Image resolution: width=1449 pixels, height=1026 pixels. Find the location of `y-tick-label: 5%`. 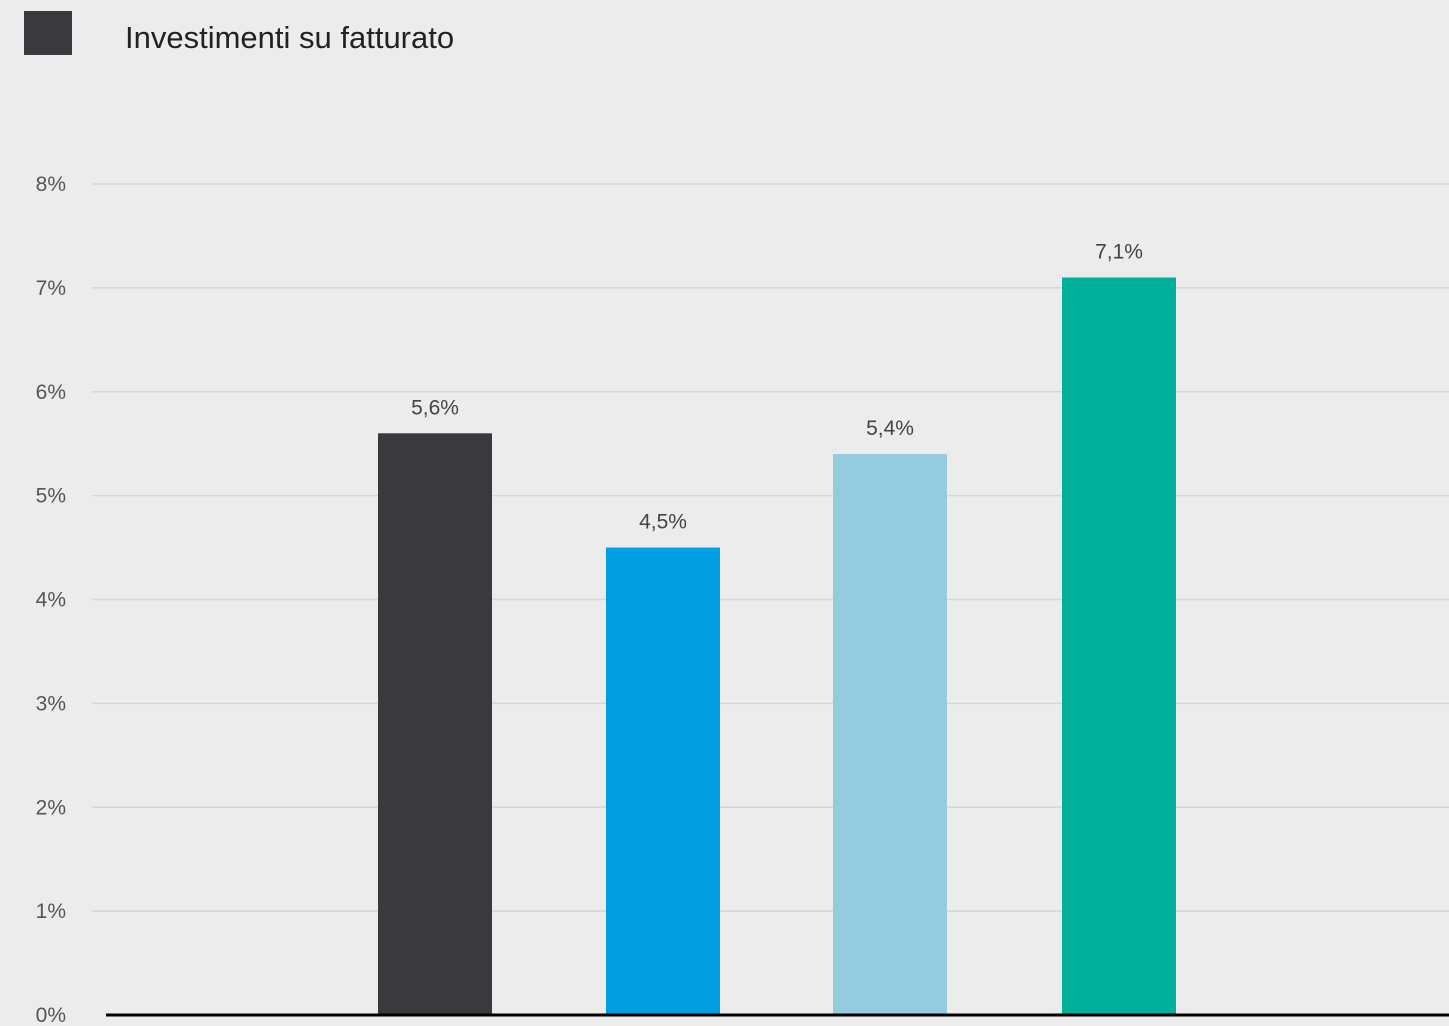

y-tick-label: 5% is located at coordinates (51, 496).